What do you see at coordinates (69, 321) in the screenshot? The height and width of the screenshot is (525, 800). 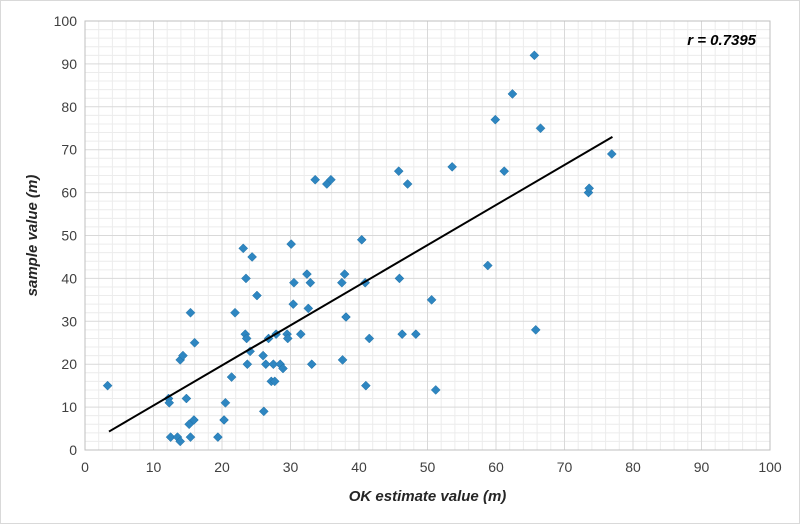 I see `y-tick-label: 30` at bounding box center [69, 321].